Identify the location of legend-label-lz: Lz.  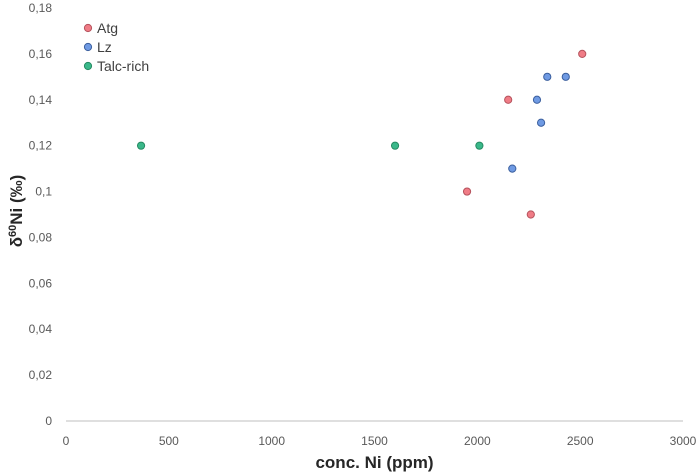
(104, 47).